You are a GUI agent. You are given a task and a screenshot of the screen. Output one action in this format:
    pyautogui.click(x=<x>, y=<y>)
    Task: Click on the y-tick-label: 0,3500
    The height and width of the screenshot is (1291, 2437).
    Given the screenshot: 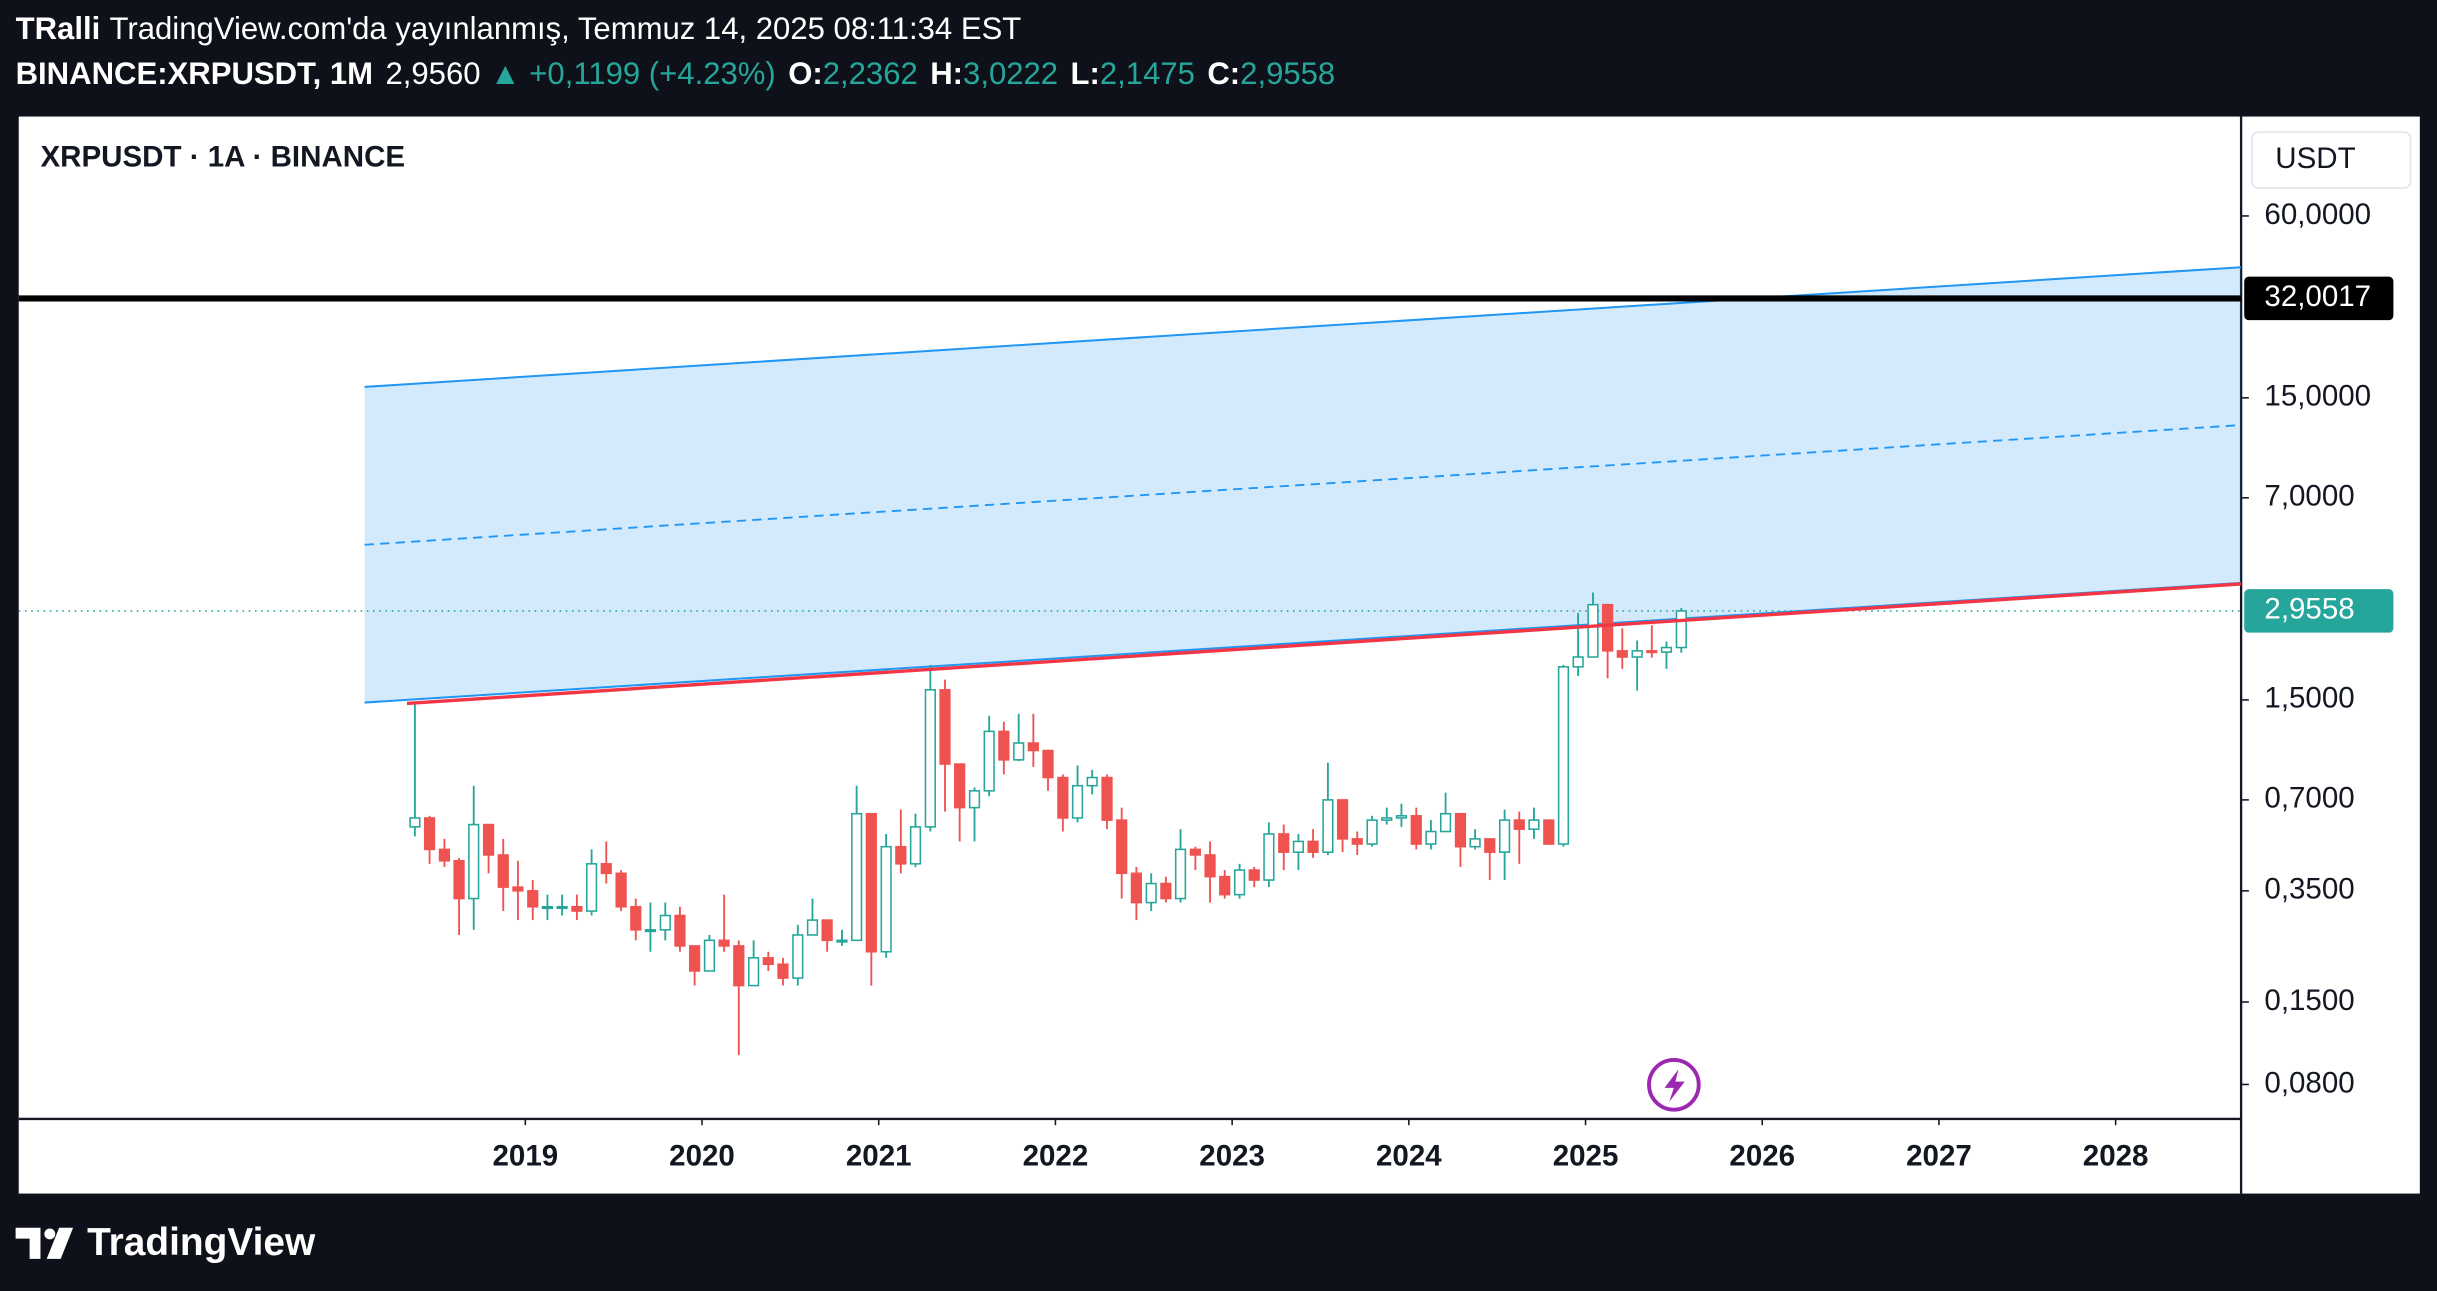 What is the action you would take?
    pyautogui.click(x=2309, y=889)
    